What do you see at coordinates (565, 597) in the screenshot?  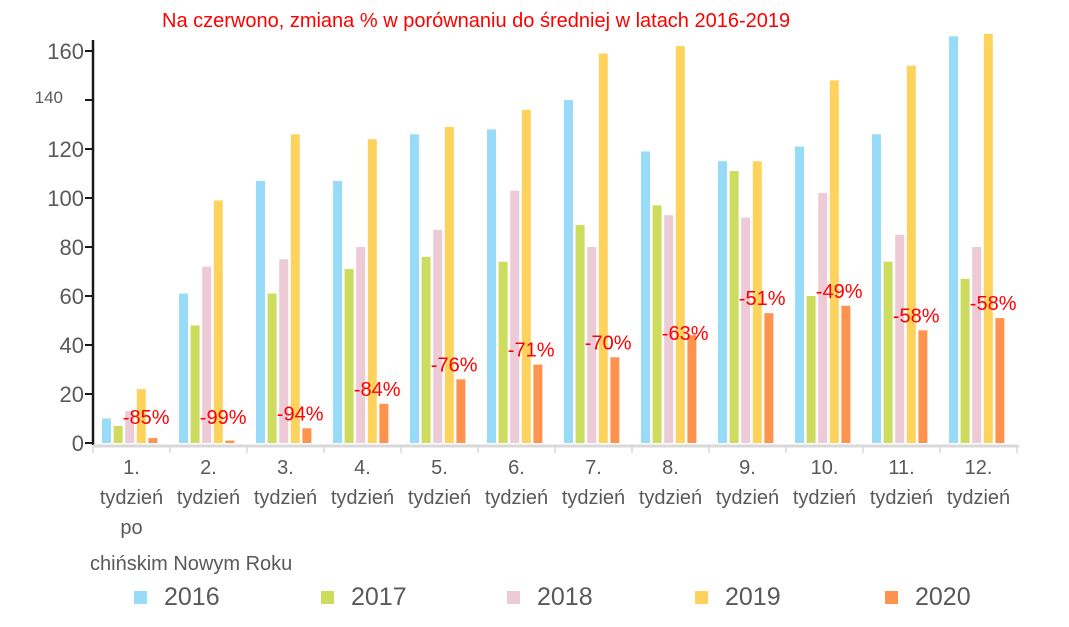 I see `legend-label: 2018` at bounding box center [565, 597].